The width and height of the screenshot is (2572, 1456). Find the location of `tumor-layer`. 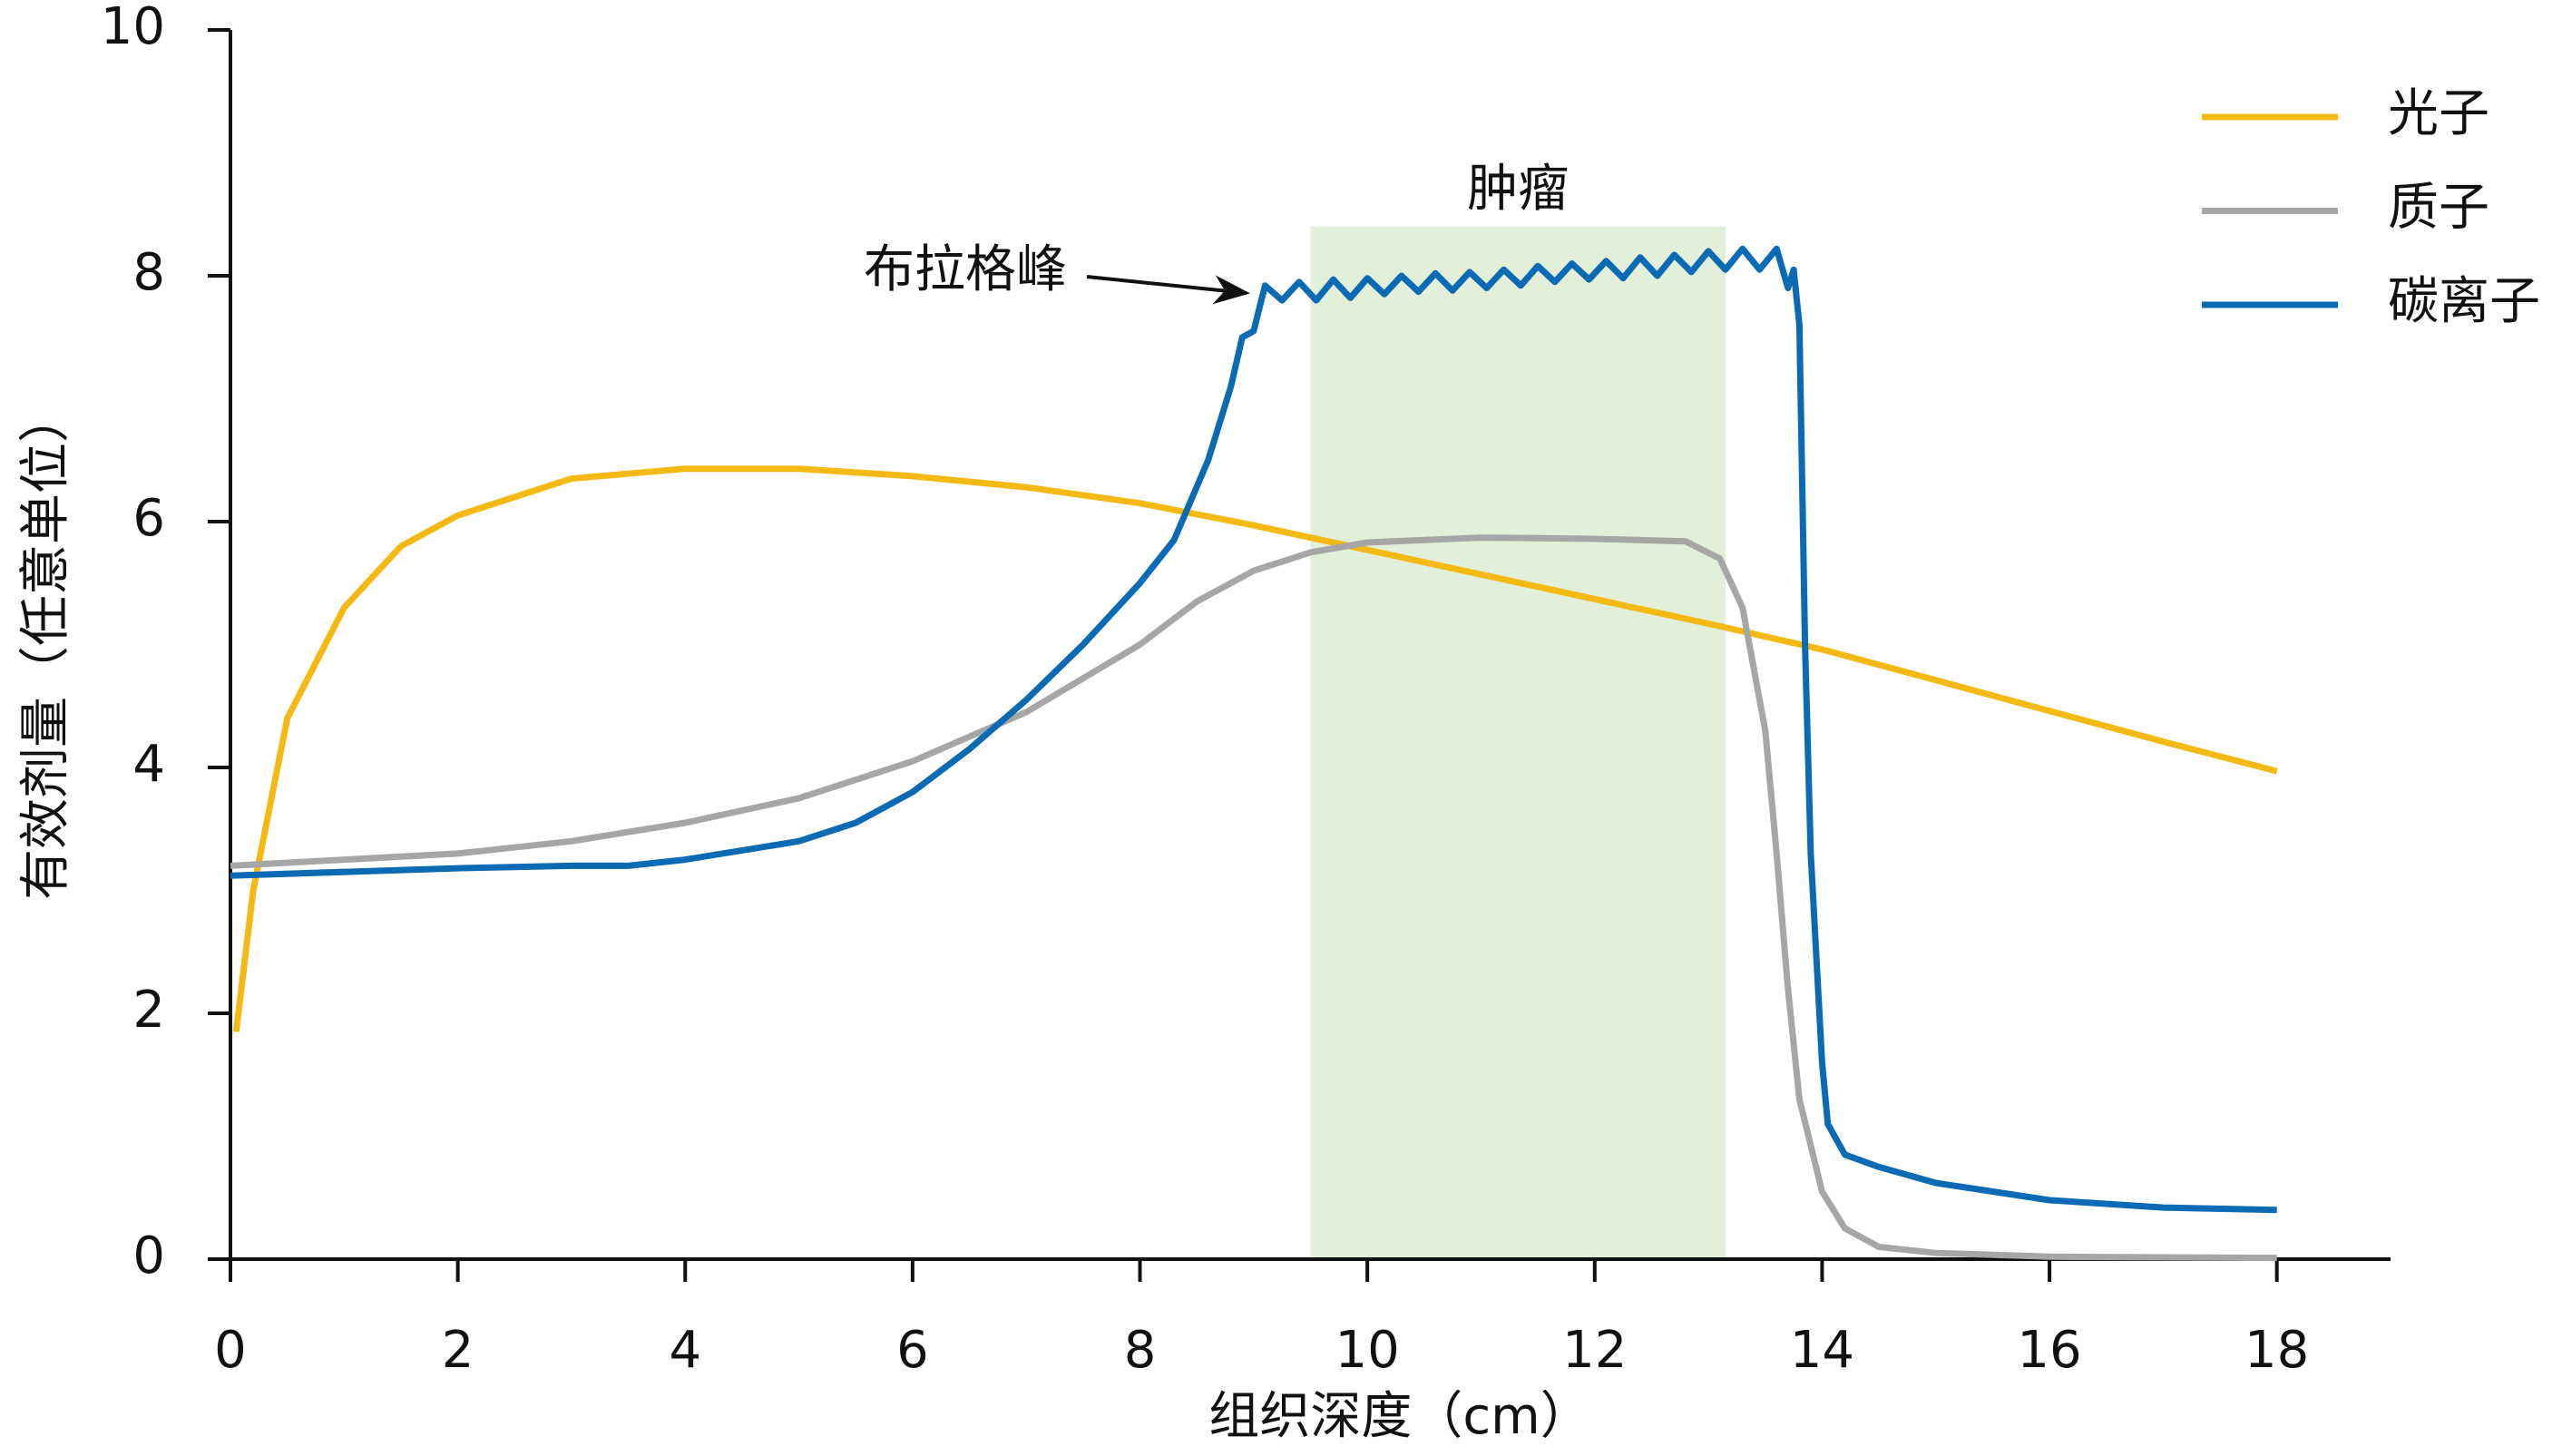

tumor-layer is located at coordinates (1518, 742).